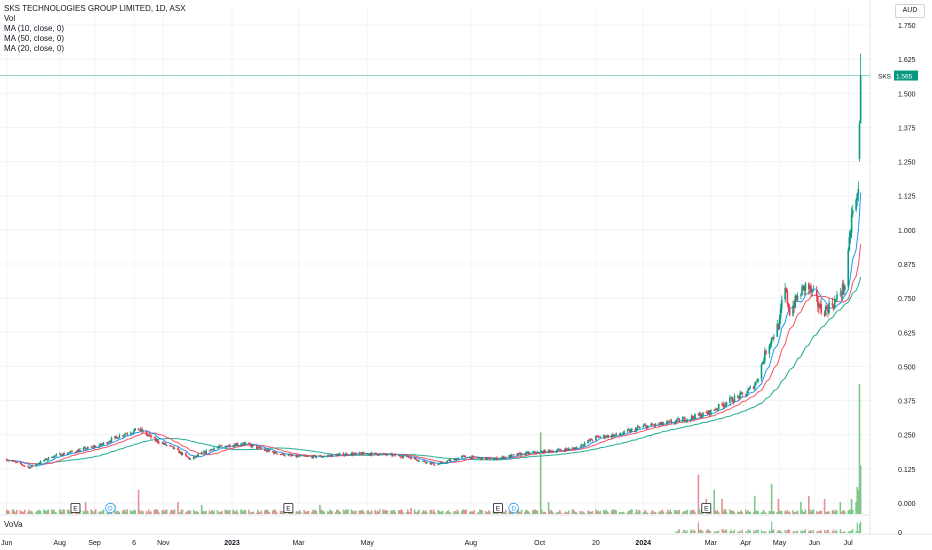  I want to click on vova-bars, so click(768, 527).